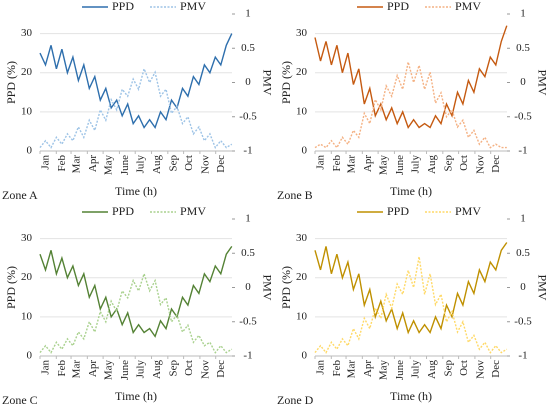 The width and height of the screenshot is (550, 409). I want to click on zone-label: Zone C, so click(20, 400).